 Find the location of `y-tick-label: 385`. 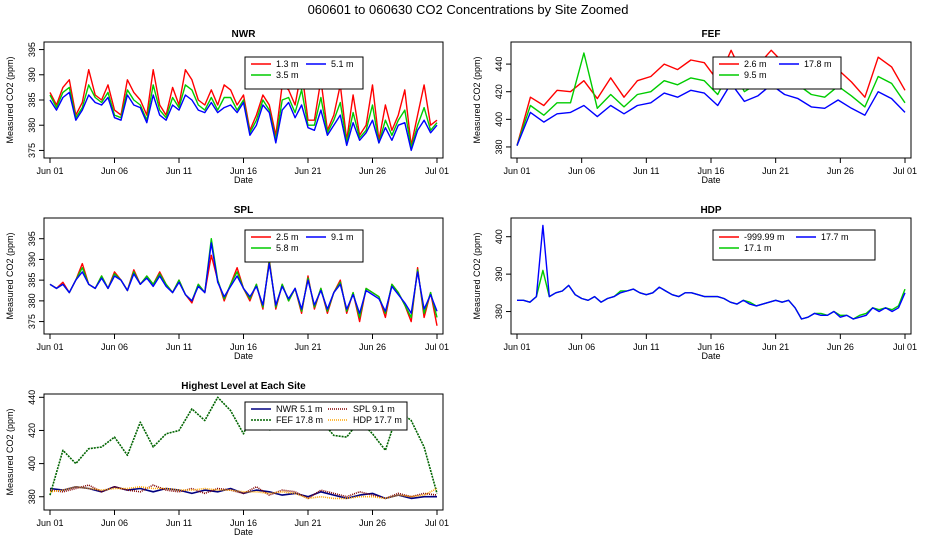

y-tick-label: 385 is located at coordinates (32, 99).